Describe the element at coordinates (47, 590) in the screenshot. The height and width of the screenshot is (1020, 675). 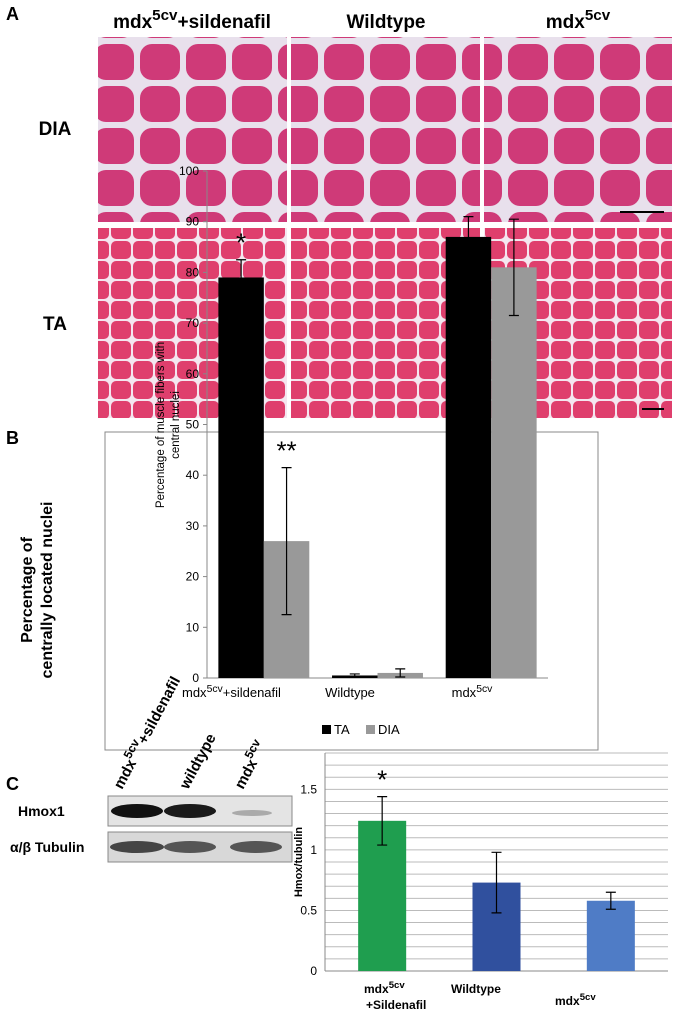
I see `side-label-line: centrally located nuclei` at that location.